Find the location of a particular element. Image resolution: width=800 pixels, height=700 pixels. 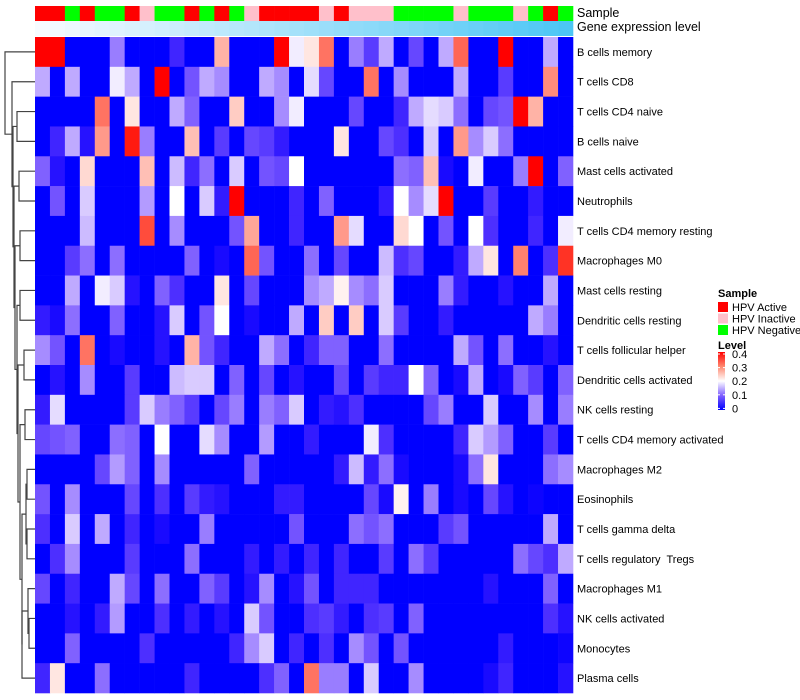

row-label: T cells CD4 naive is located at coordinates (620, 113).